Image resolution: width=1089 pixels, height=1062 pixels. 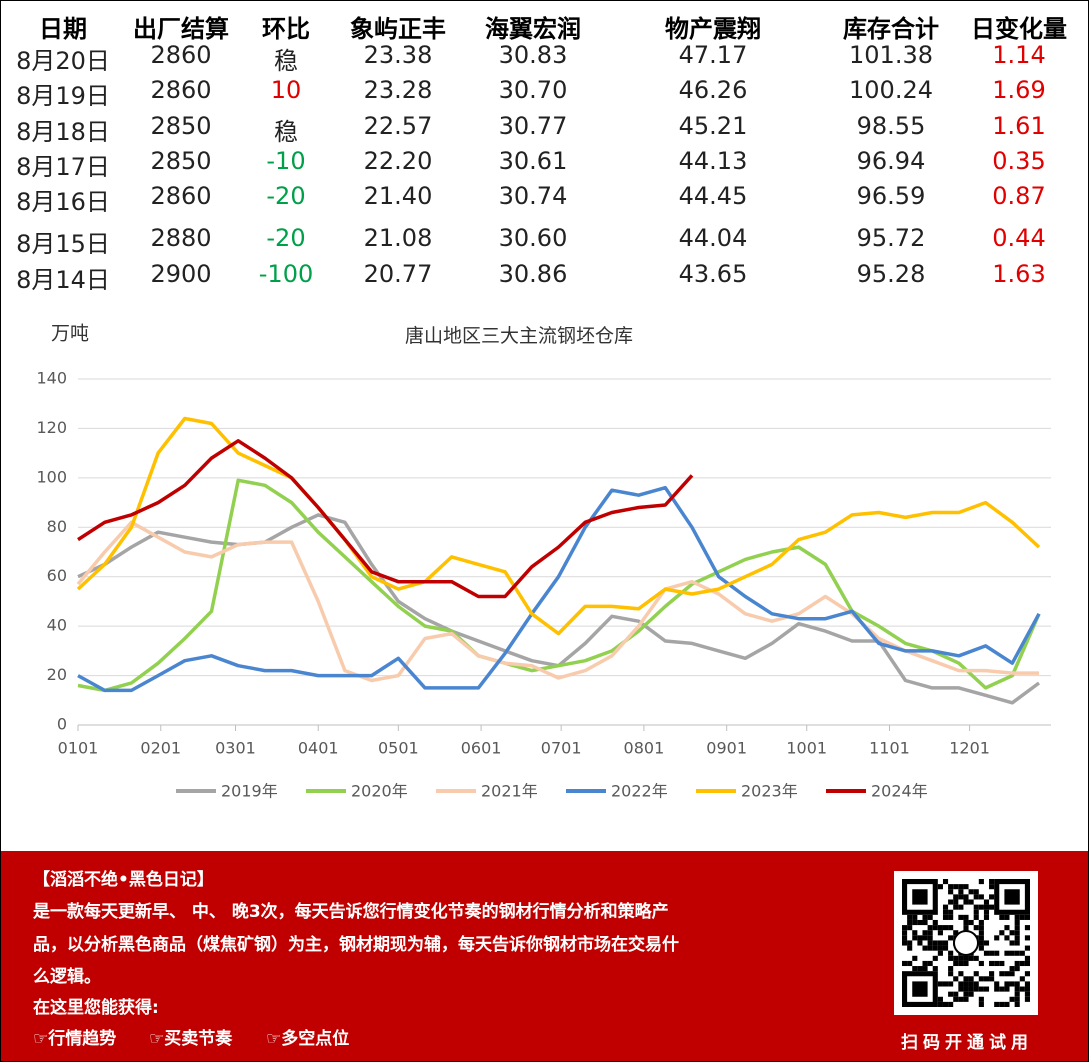 I want to click on table-cell: 2900, so click(x=181, y=274).